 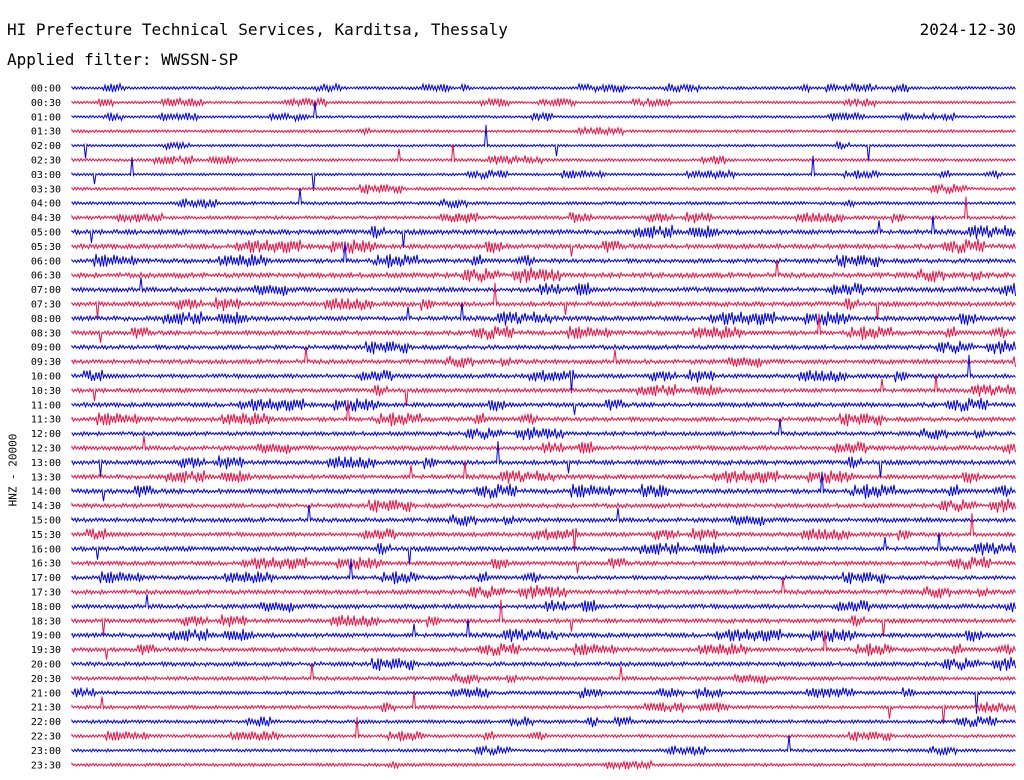 I want to click on row-time-label: 21:30, so click(x=46, y=708).